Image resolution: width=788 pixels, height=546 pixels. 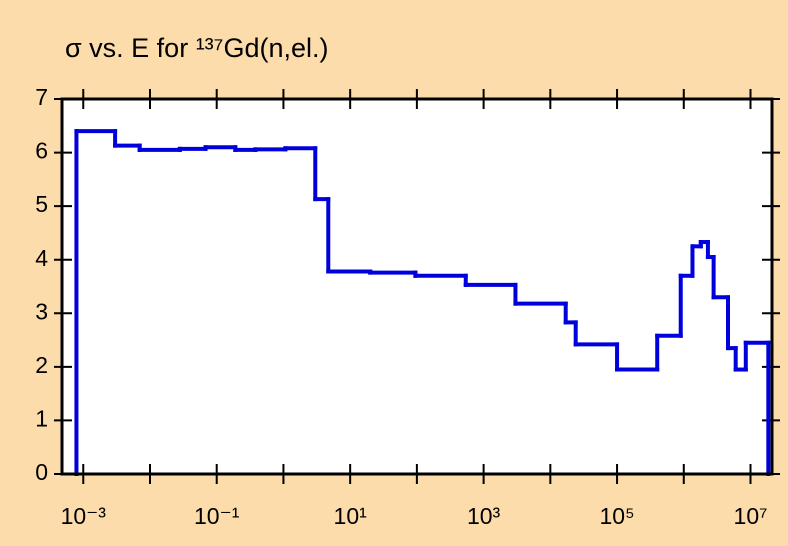 What do you see at coordinates (196, 48) in the screenshot?
I see `chart-title: σ vs. E for ¹³⁷Gd(n,el.)` at bounding box center [196, 48].